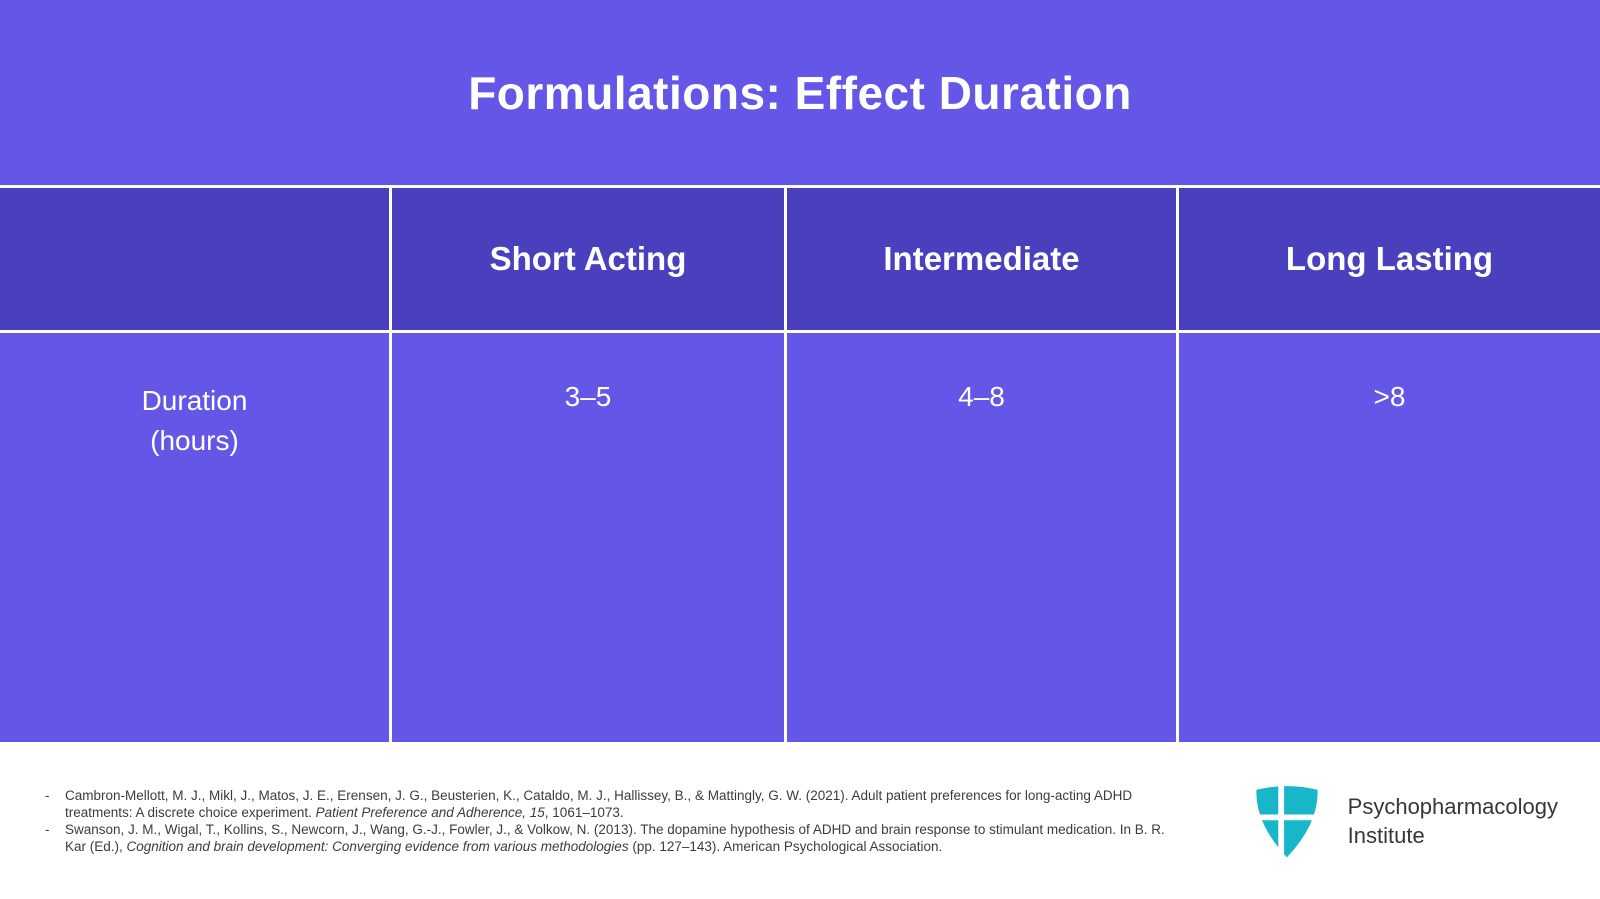 The height and width of the screenshot is (899, 1600). I want to click on citation-text-normal: , 1061–1073., so click(584, 812).